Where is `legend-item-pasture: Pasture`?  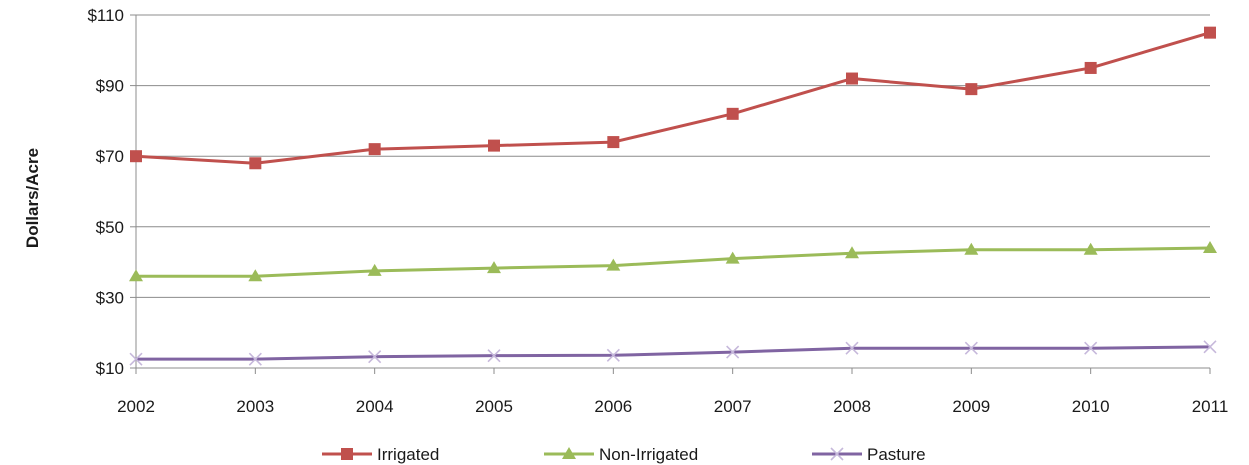 legend-item-pasture: Pasture is located at coordinates (869, 454).